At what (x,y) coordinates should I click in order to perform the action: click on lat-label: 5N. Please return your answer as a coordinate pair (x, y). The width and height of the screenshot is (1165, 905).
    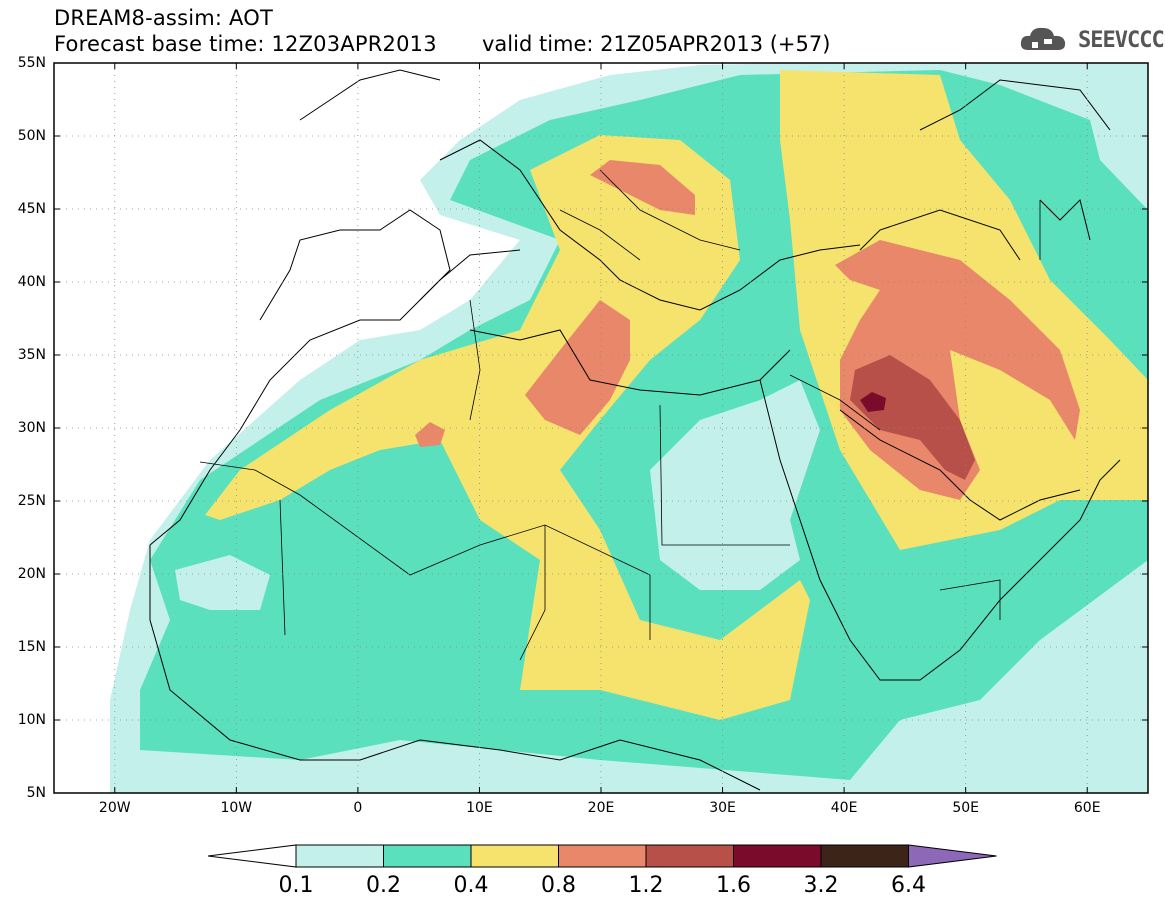
    Looking at the image, I should click on (36, 793).